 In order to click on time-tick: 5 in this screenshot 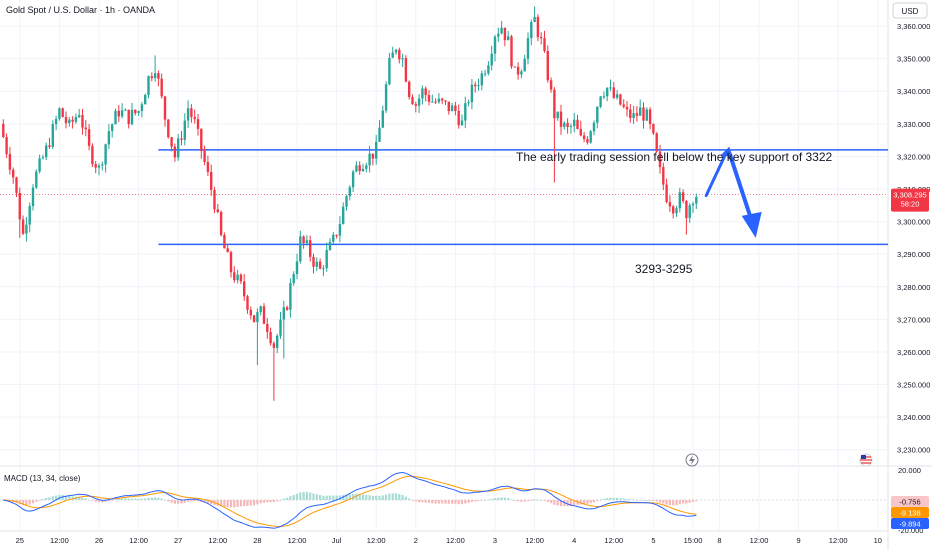, I will do `click(653, 540)`.